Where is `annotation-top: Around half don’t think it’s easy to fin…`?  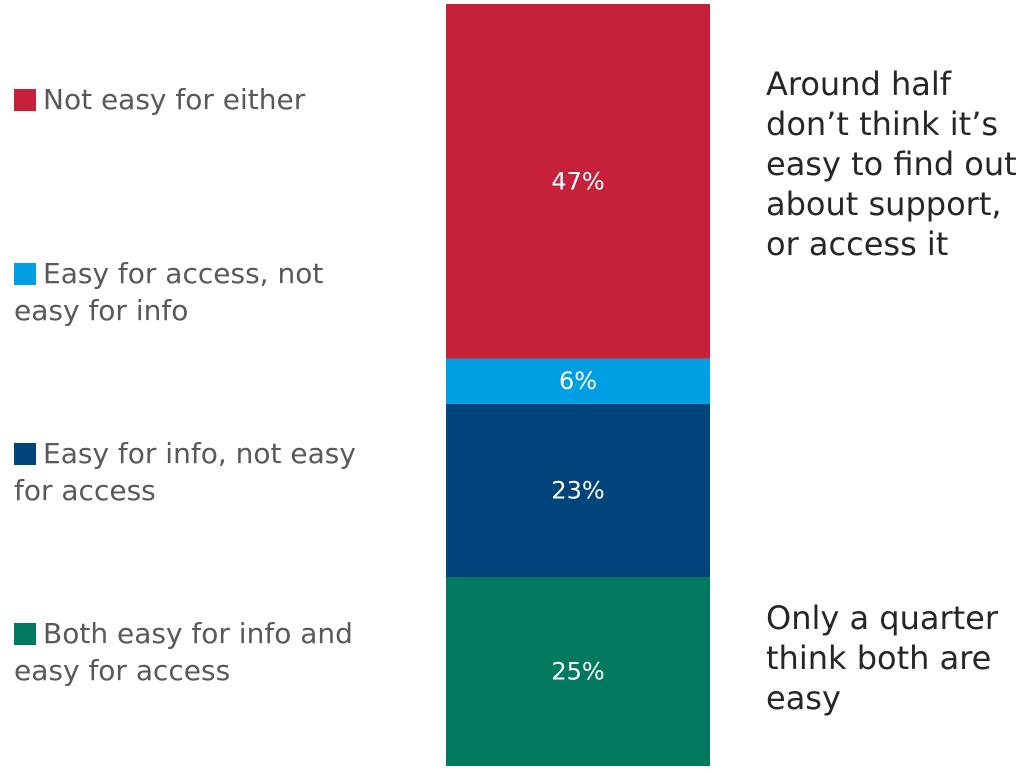 annotation-top: Around half don’t think it’s easy to fin… is located at coordinates (891, 164).